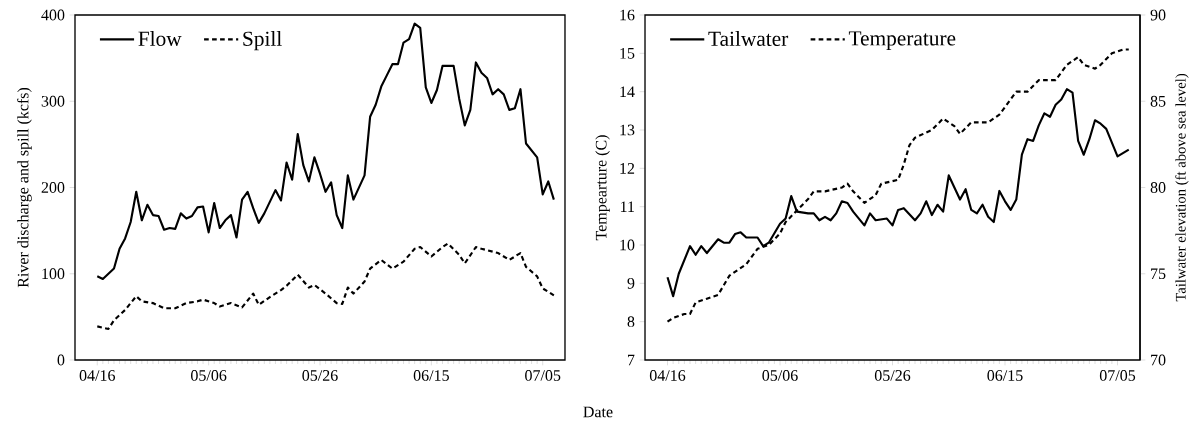 This screenshot has height=436, width=1196. Describe the element at coordinates (1158, 187) in the screenshot. I see `y2-tick-label: 80` at that location.